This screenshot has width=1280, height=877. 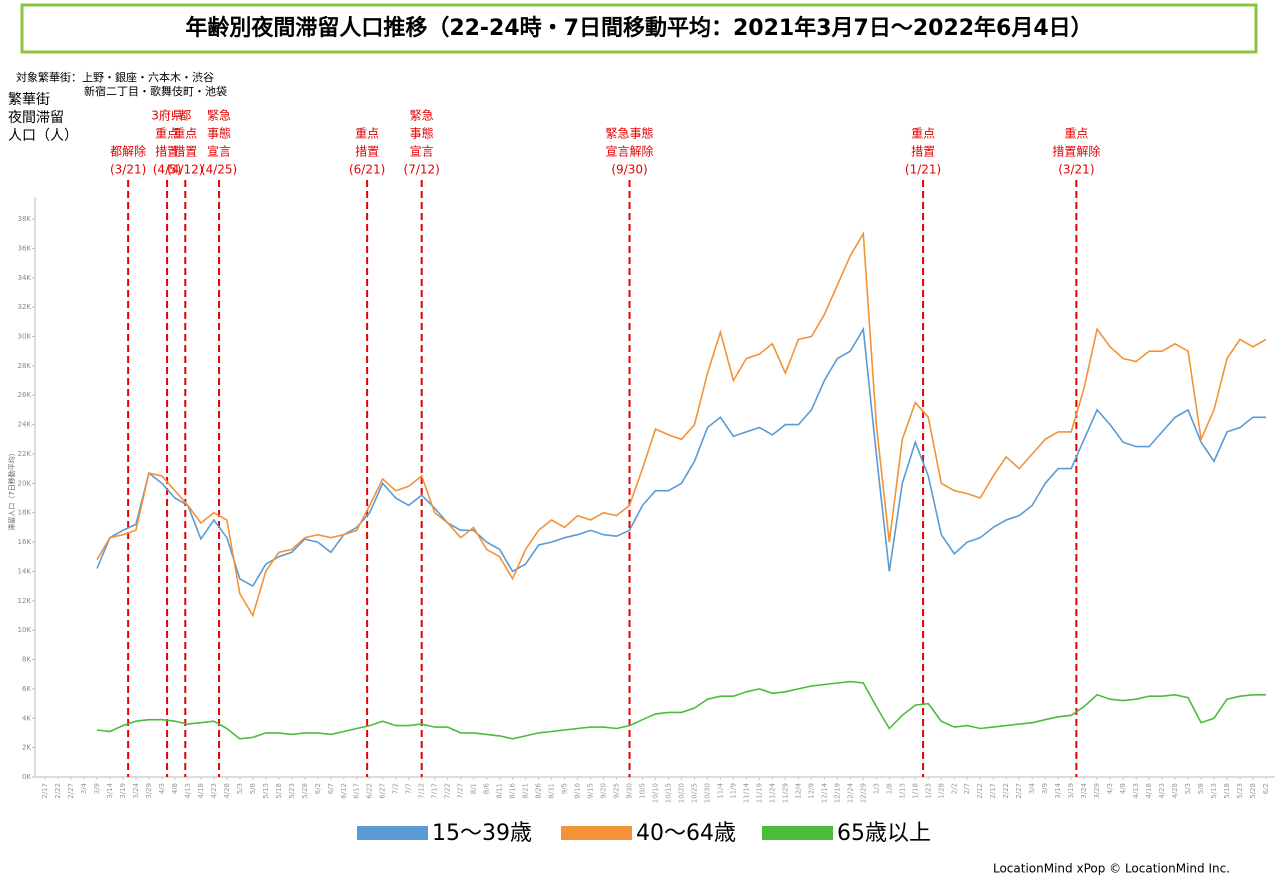 What do you see at coordinates (798, 790) in the screenshot?
I see `x-tick-label: 12/4` at bounding box center [798, 790].